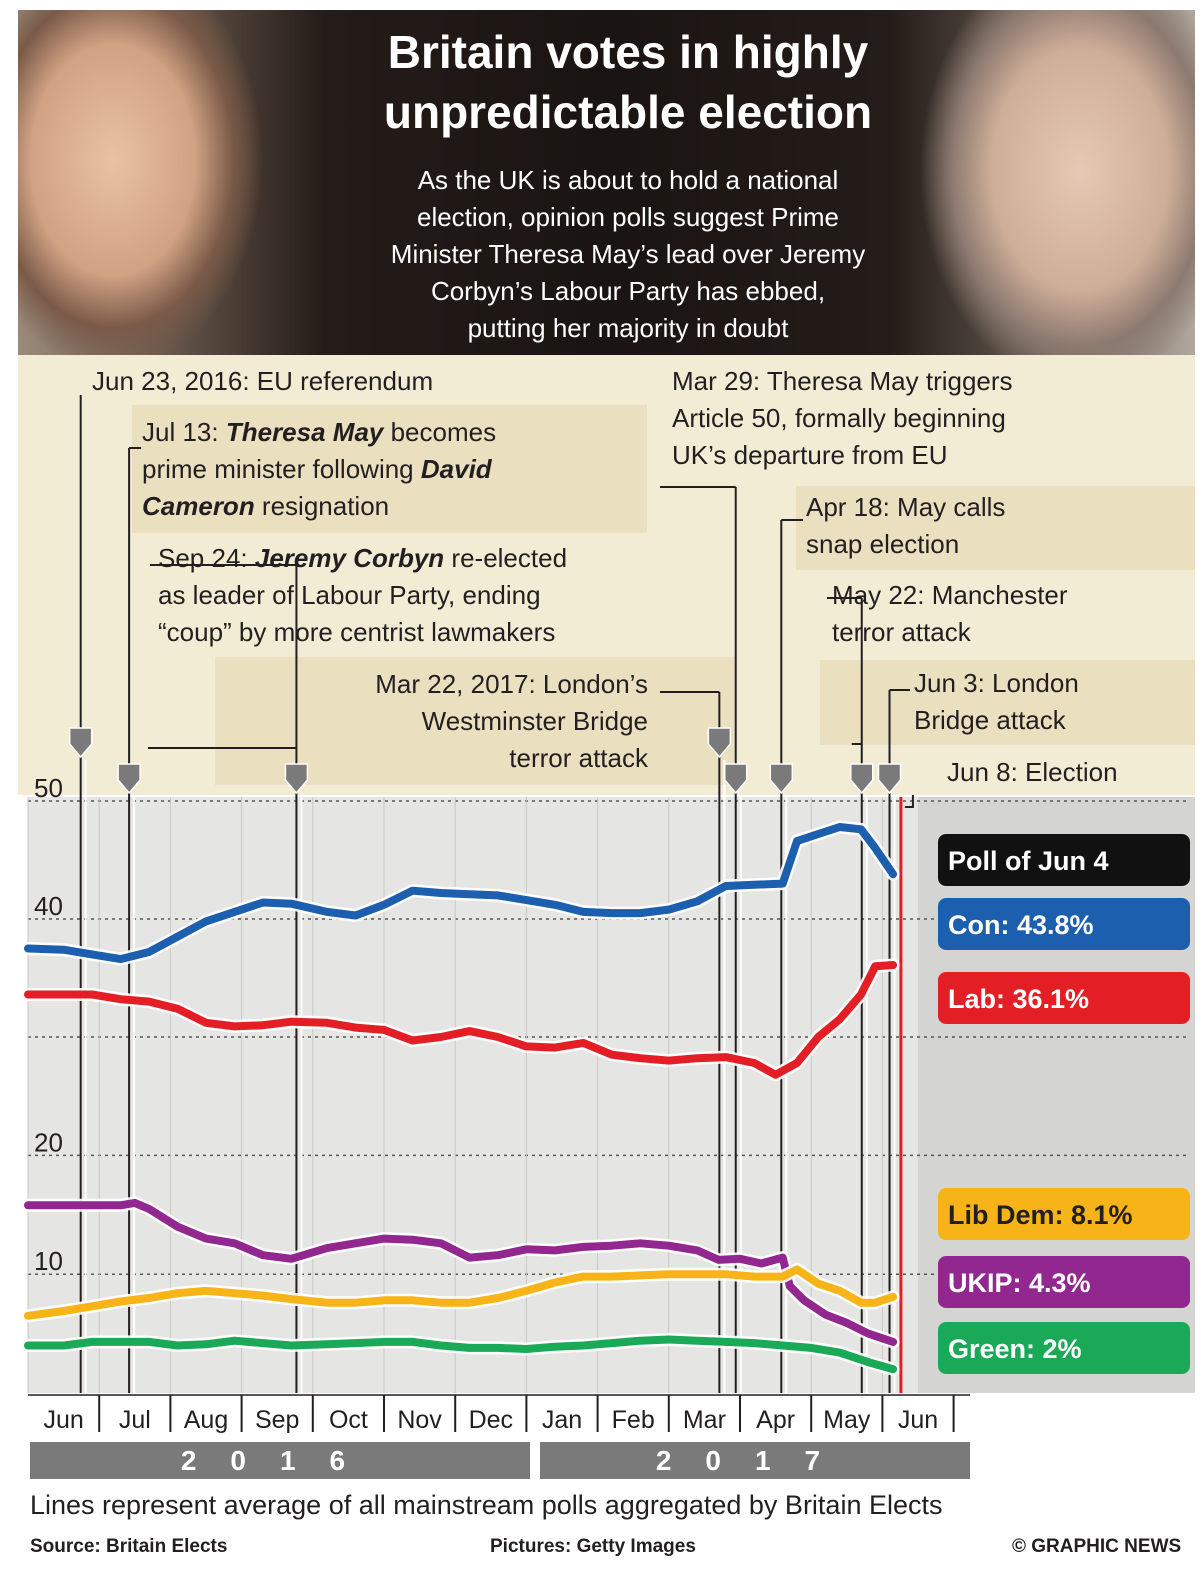 The width and height of the screenshot is (1200, 1575). Describe the element at coordinates (281, 469) in the screenshot. I see `annotation-text: prime minister following` at that location.